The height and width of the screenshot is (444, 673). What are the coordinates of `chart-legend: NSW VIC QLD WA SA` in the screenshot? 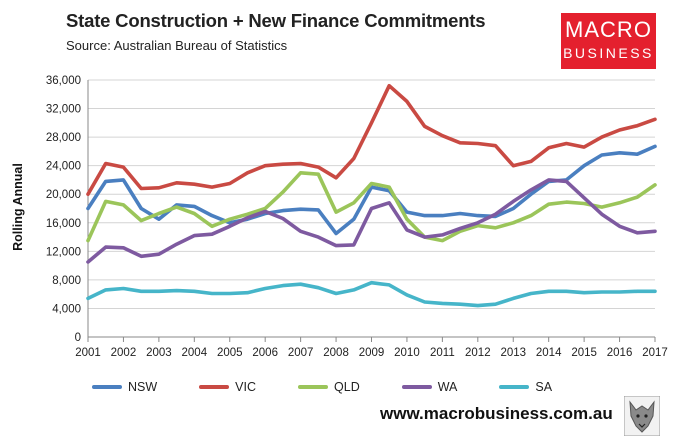 It's located at (343, 387).